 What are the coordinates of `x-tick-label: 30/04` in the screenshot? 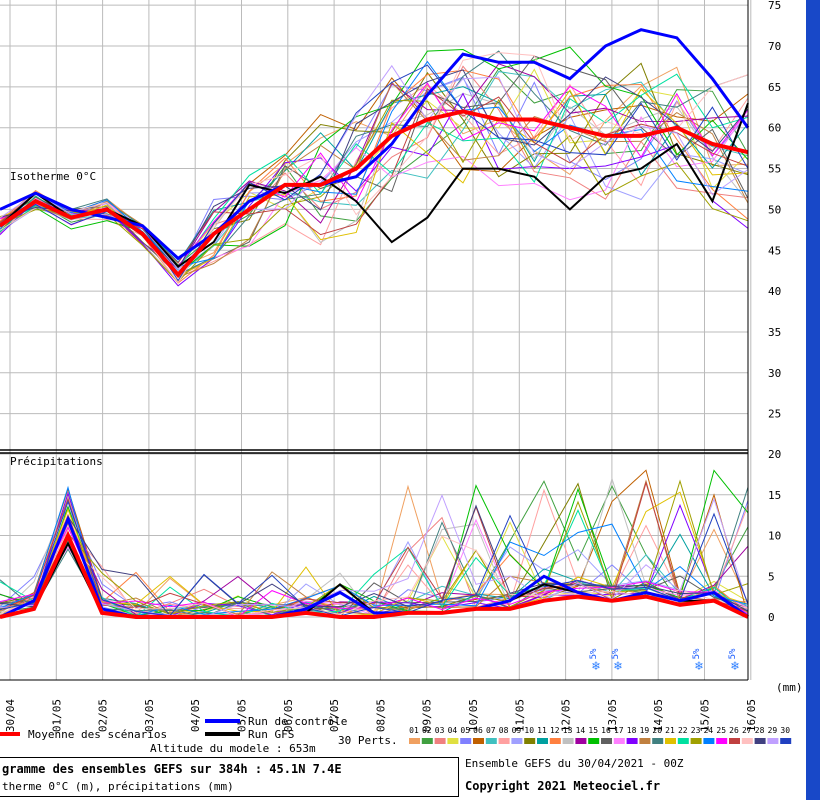 It's located at (10, 715).